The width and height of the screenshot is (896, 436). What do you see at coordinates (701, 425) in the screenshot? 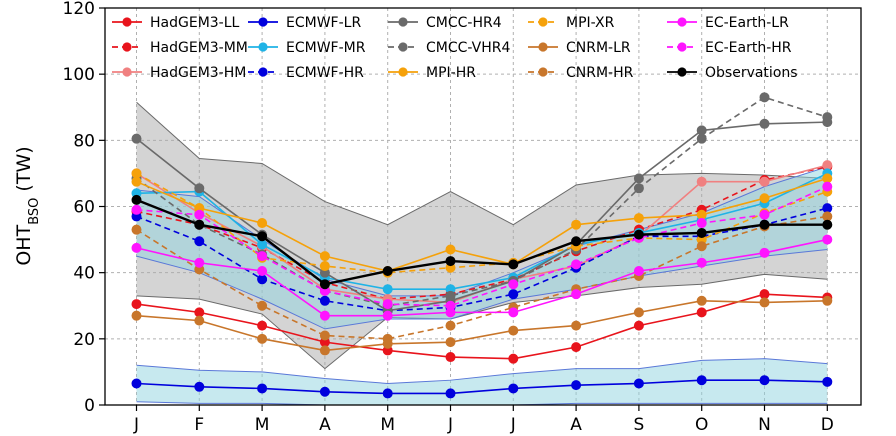
I see `x-tick-label: O` at bounding box center [701, 425].